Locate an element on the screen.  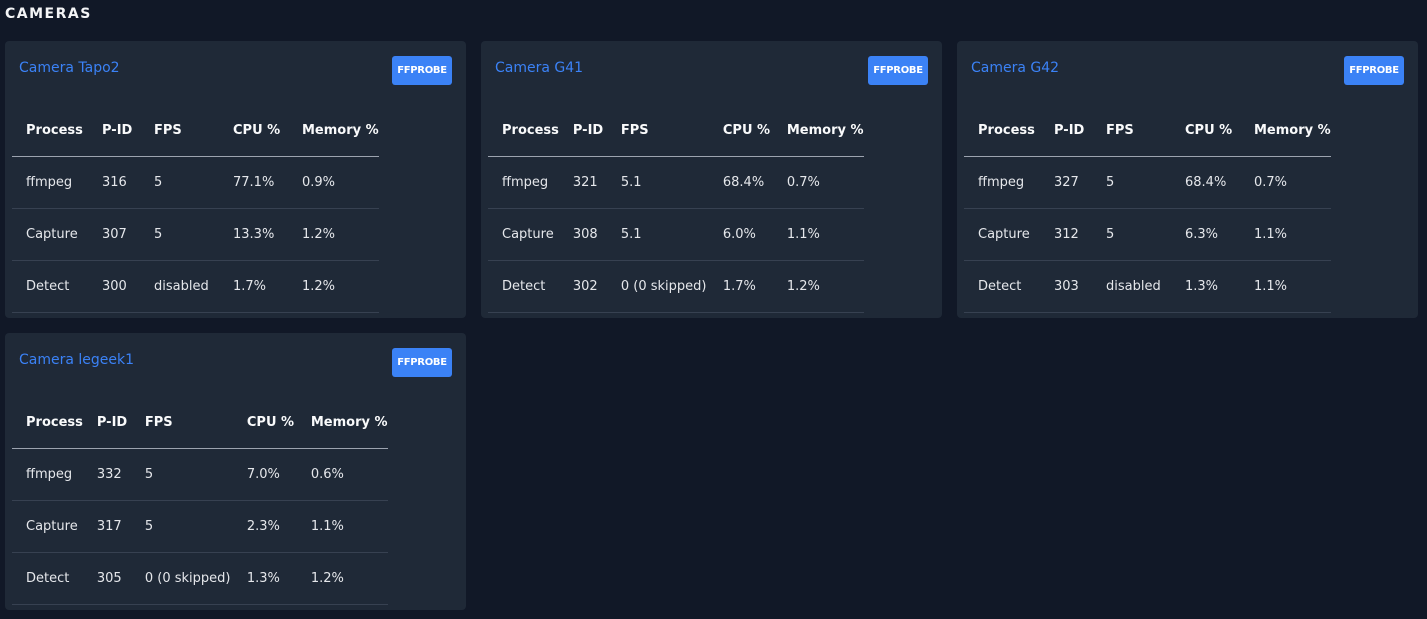
table-row: ffmpeg 321 5.1 68.4% 0.7% is located at coordinates (676, 182).